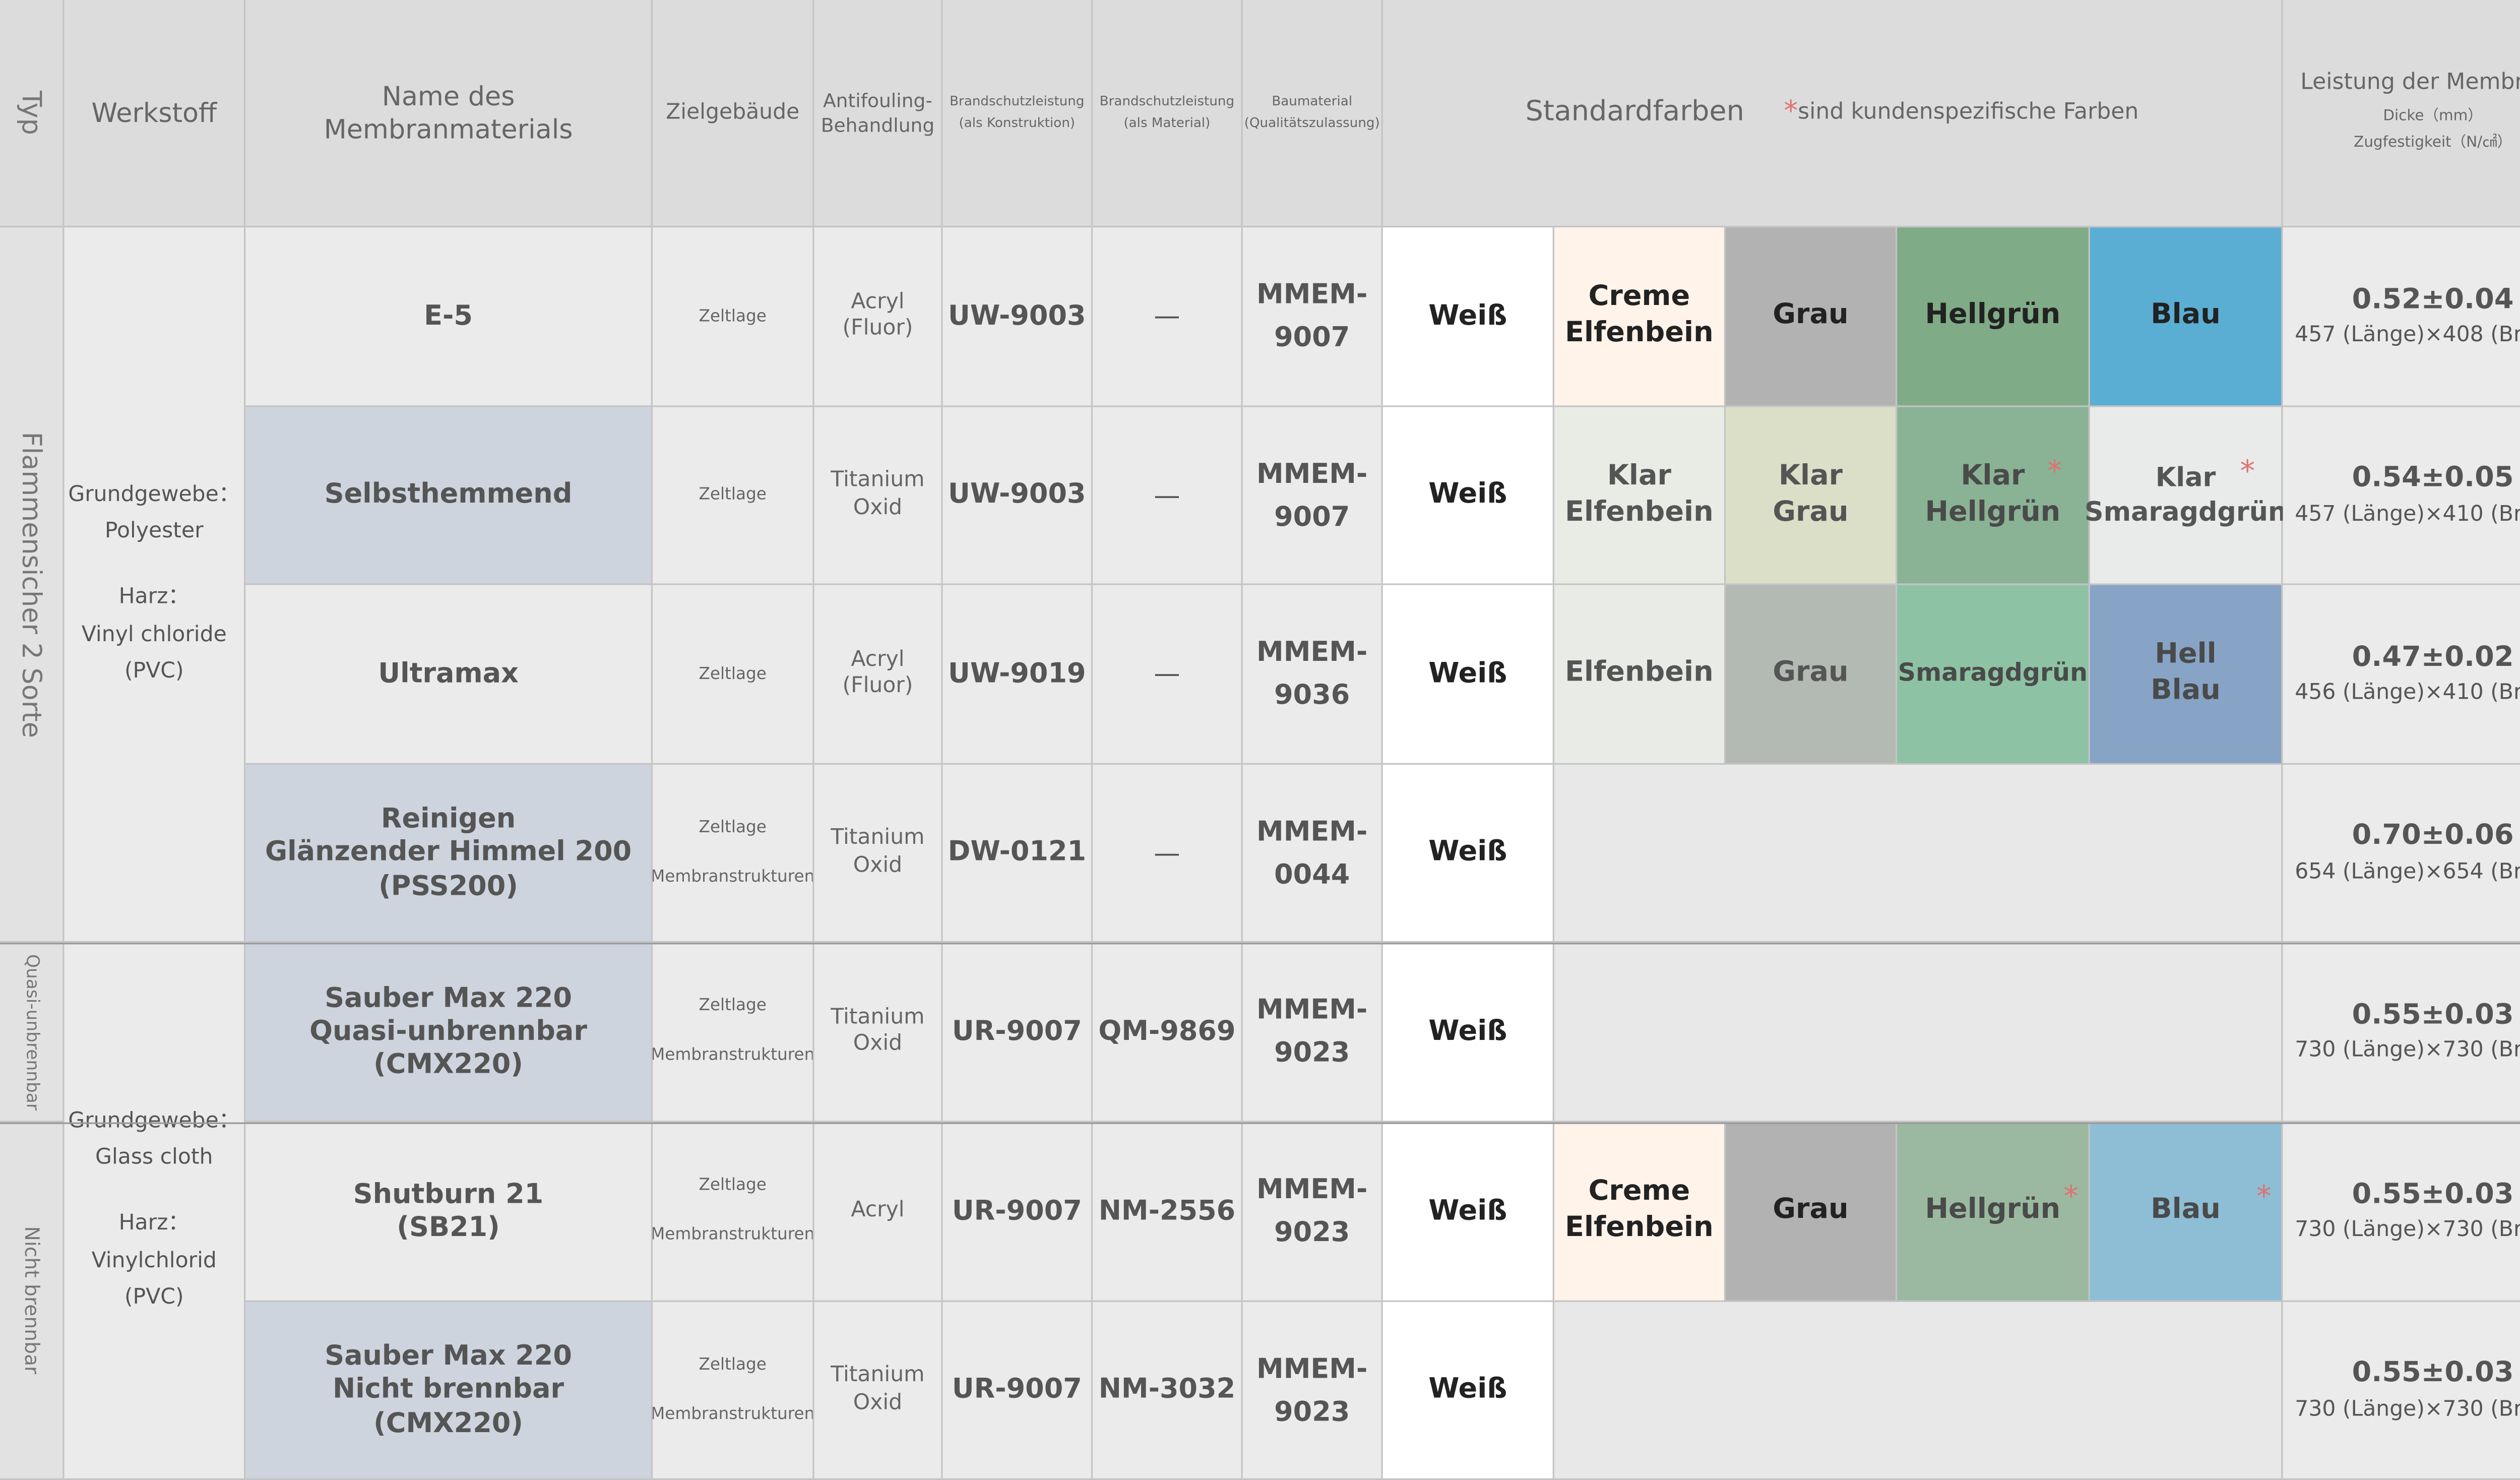 The image size is (2520, 1480). I want to click on material-name-cell: Sauber Max 220 Nicht brennbar (CMX220), so click(449, 1391).